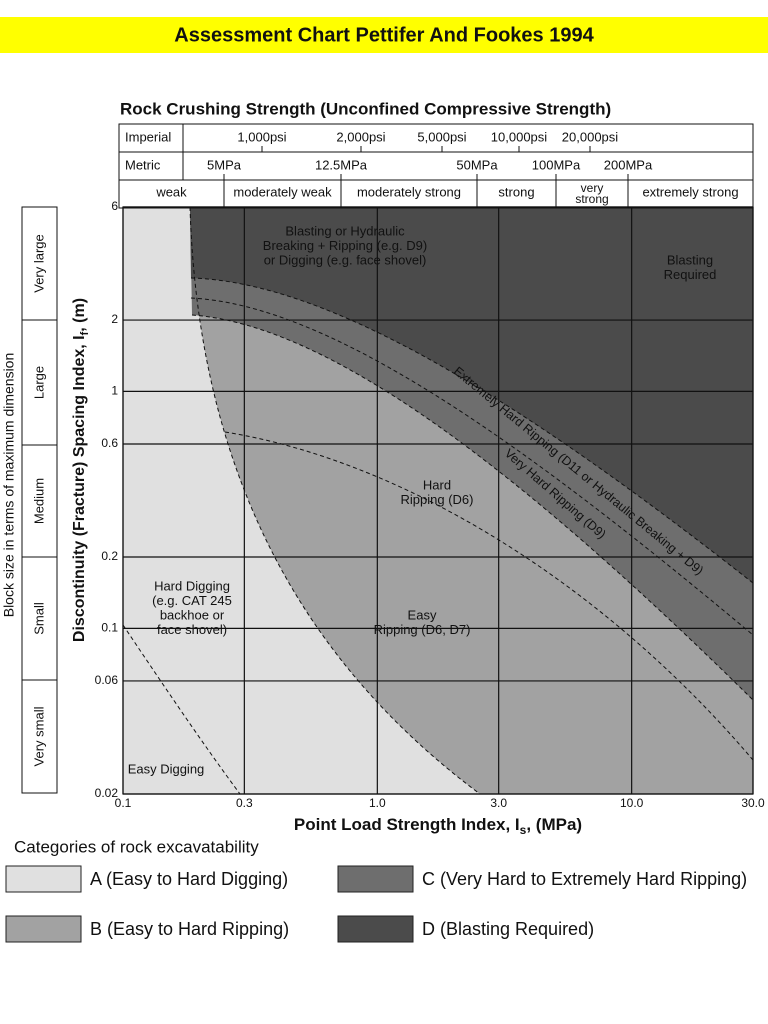 The image size is (768, 1024). I want to click on metric-label: 200MPa, so click(628, 164).